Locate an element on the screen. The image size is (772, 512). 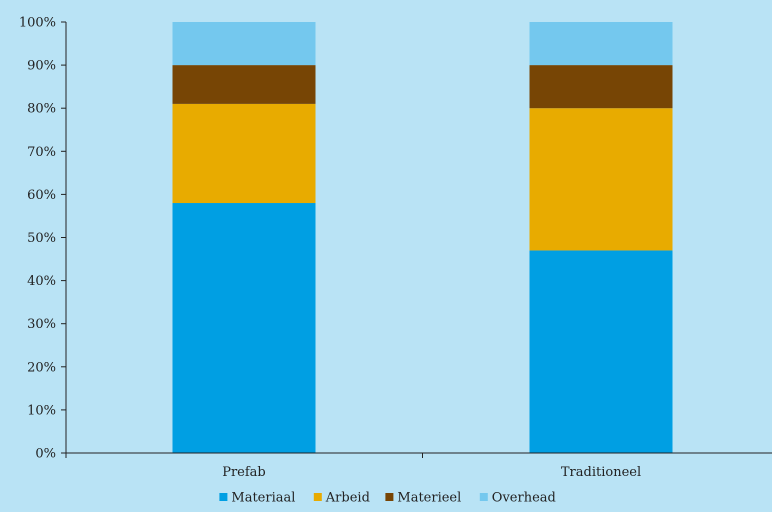
y-tick-label: 60% is located at coordinates (41, 195).